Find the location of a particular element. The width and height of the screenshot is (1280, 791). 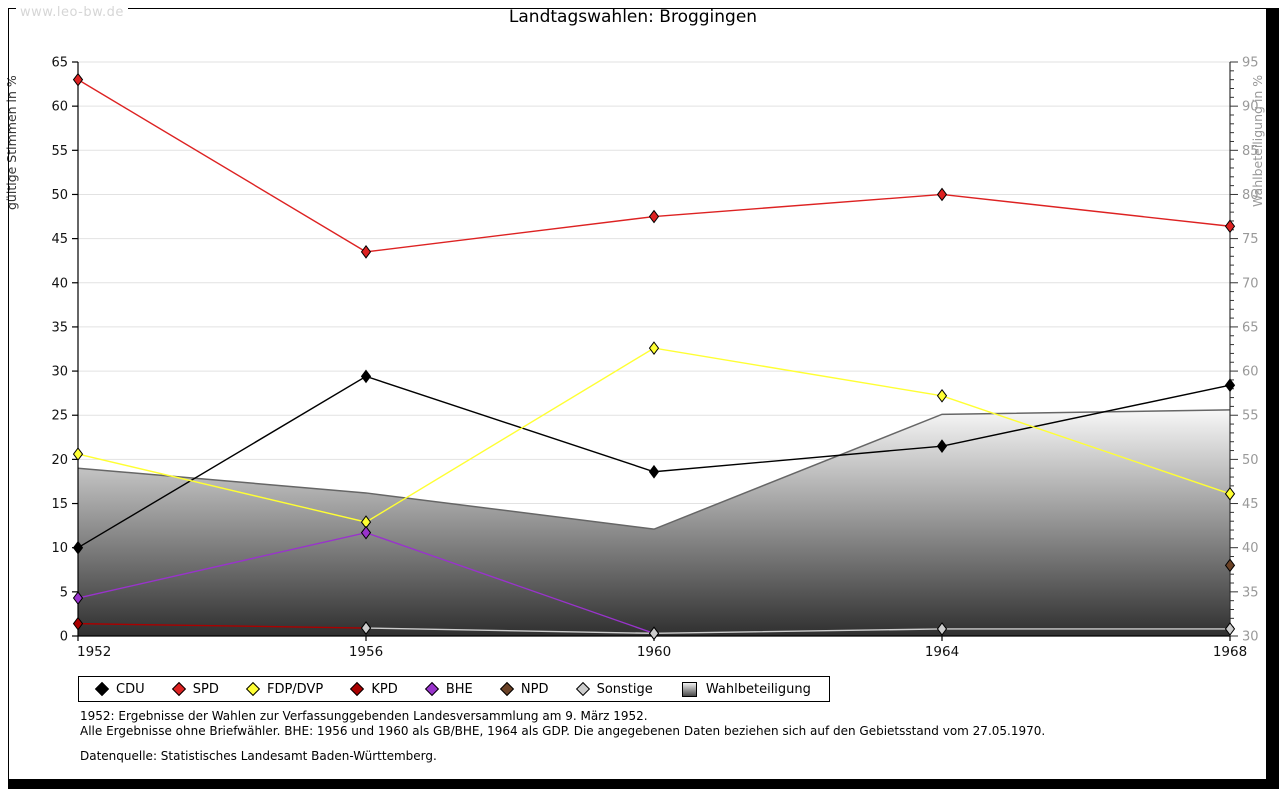

spd-marker-icon is located at coordinates (178, 689).